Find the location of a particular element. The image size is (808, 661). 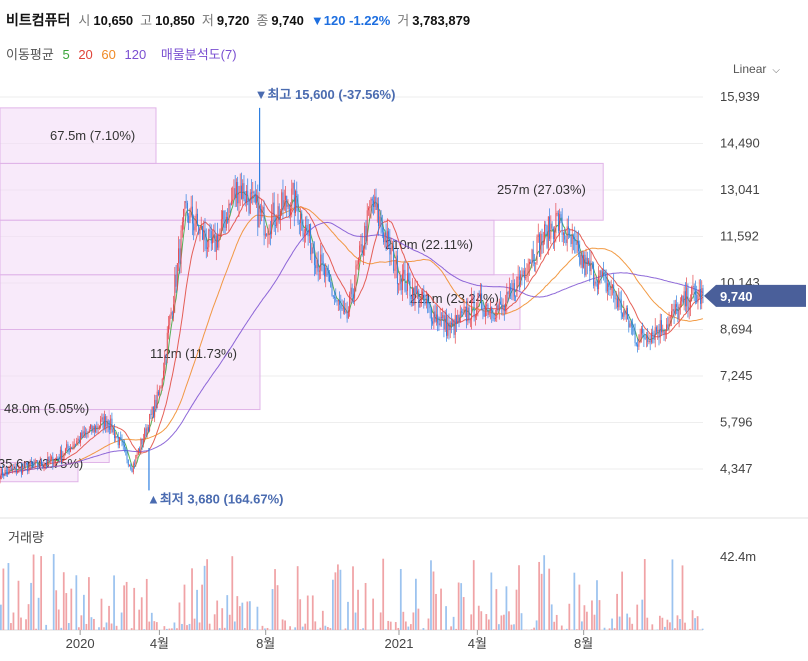

open-value: 10,650 is located at coordinates (113, 20).